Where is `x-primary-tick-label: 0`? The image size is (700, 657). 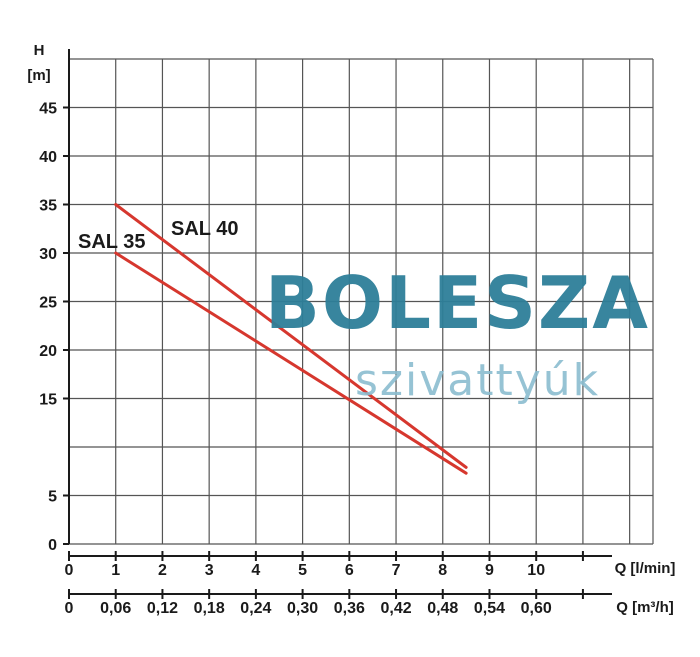
x-primary-tick-label: 0 is located at coordinates (69, 570).